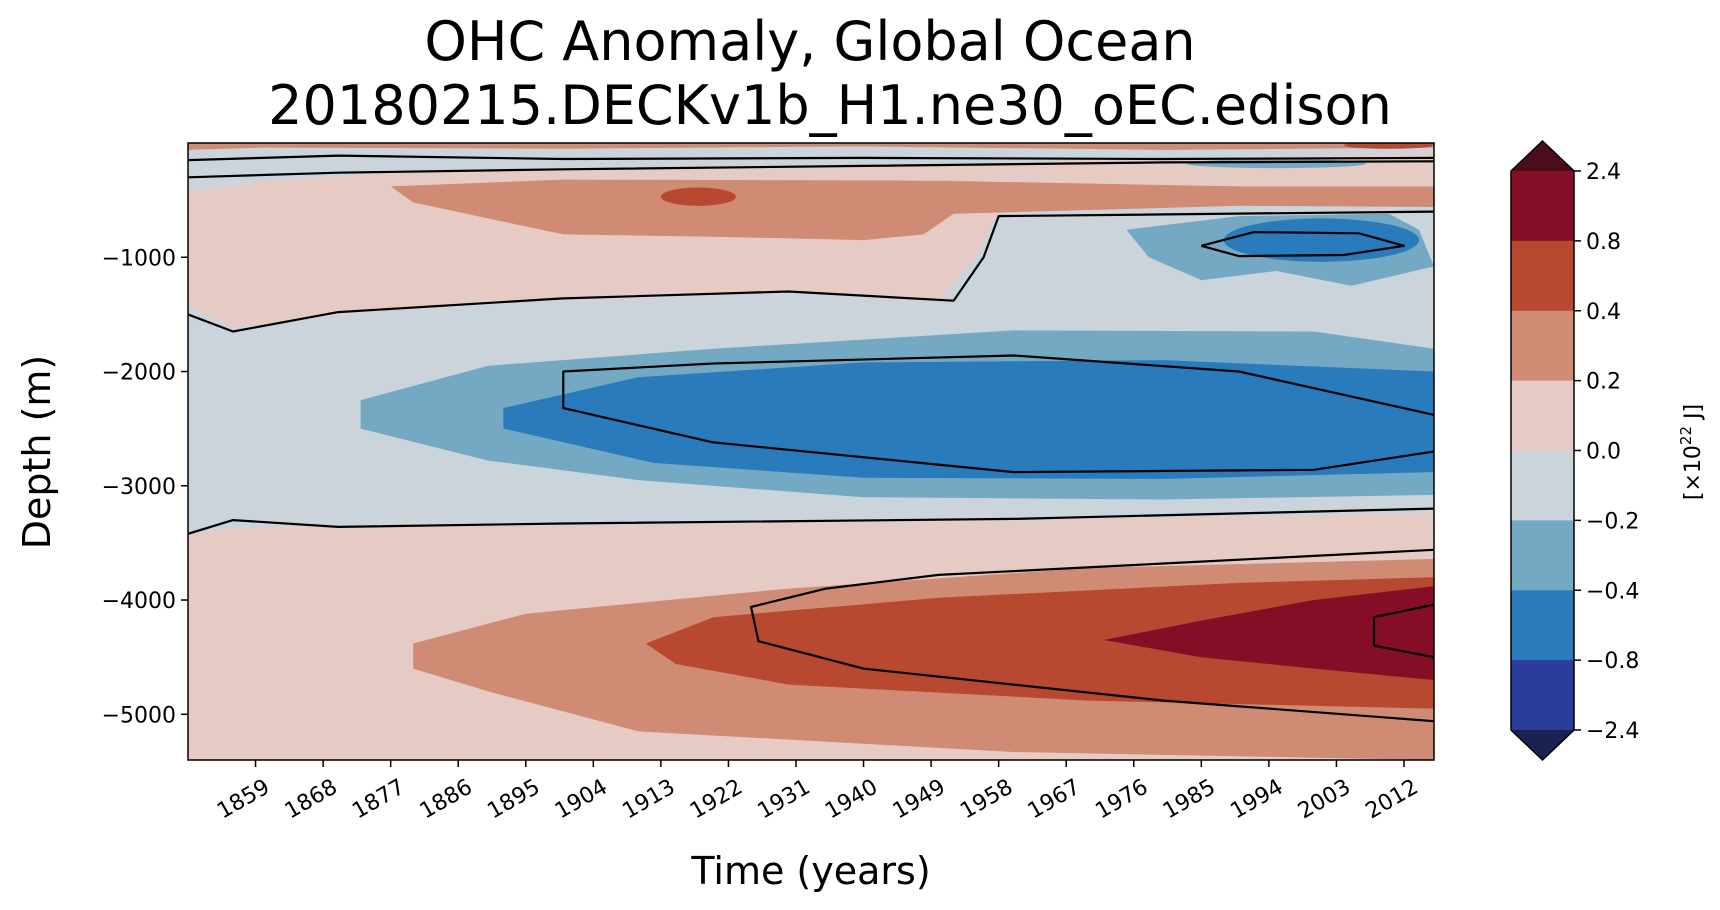  Describe the element at coordinates (1612, 591) in the screenshot. I see `colorbar-tick-label-2: −0.4` at that location.